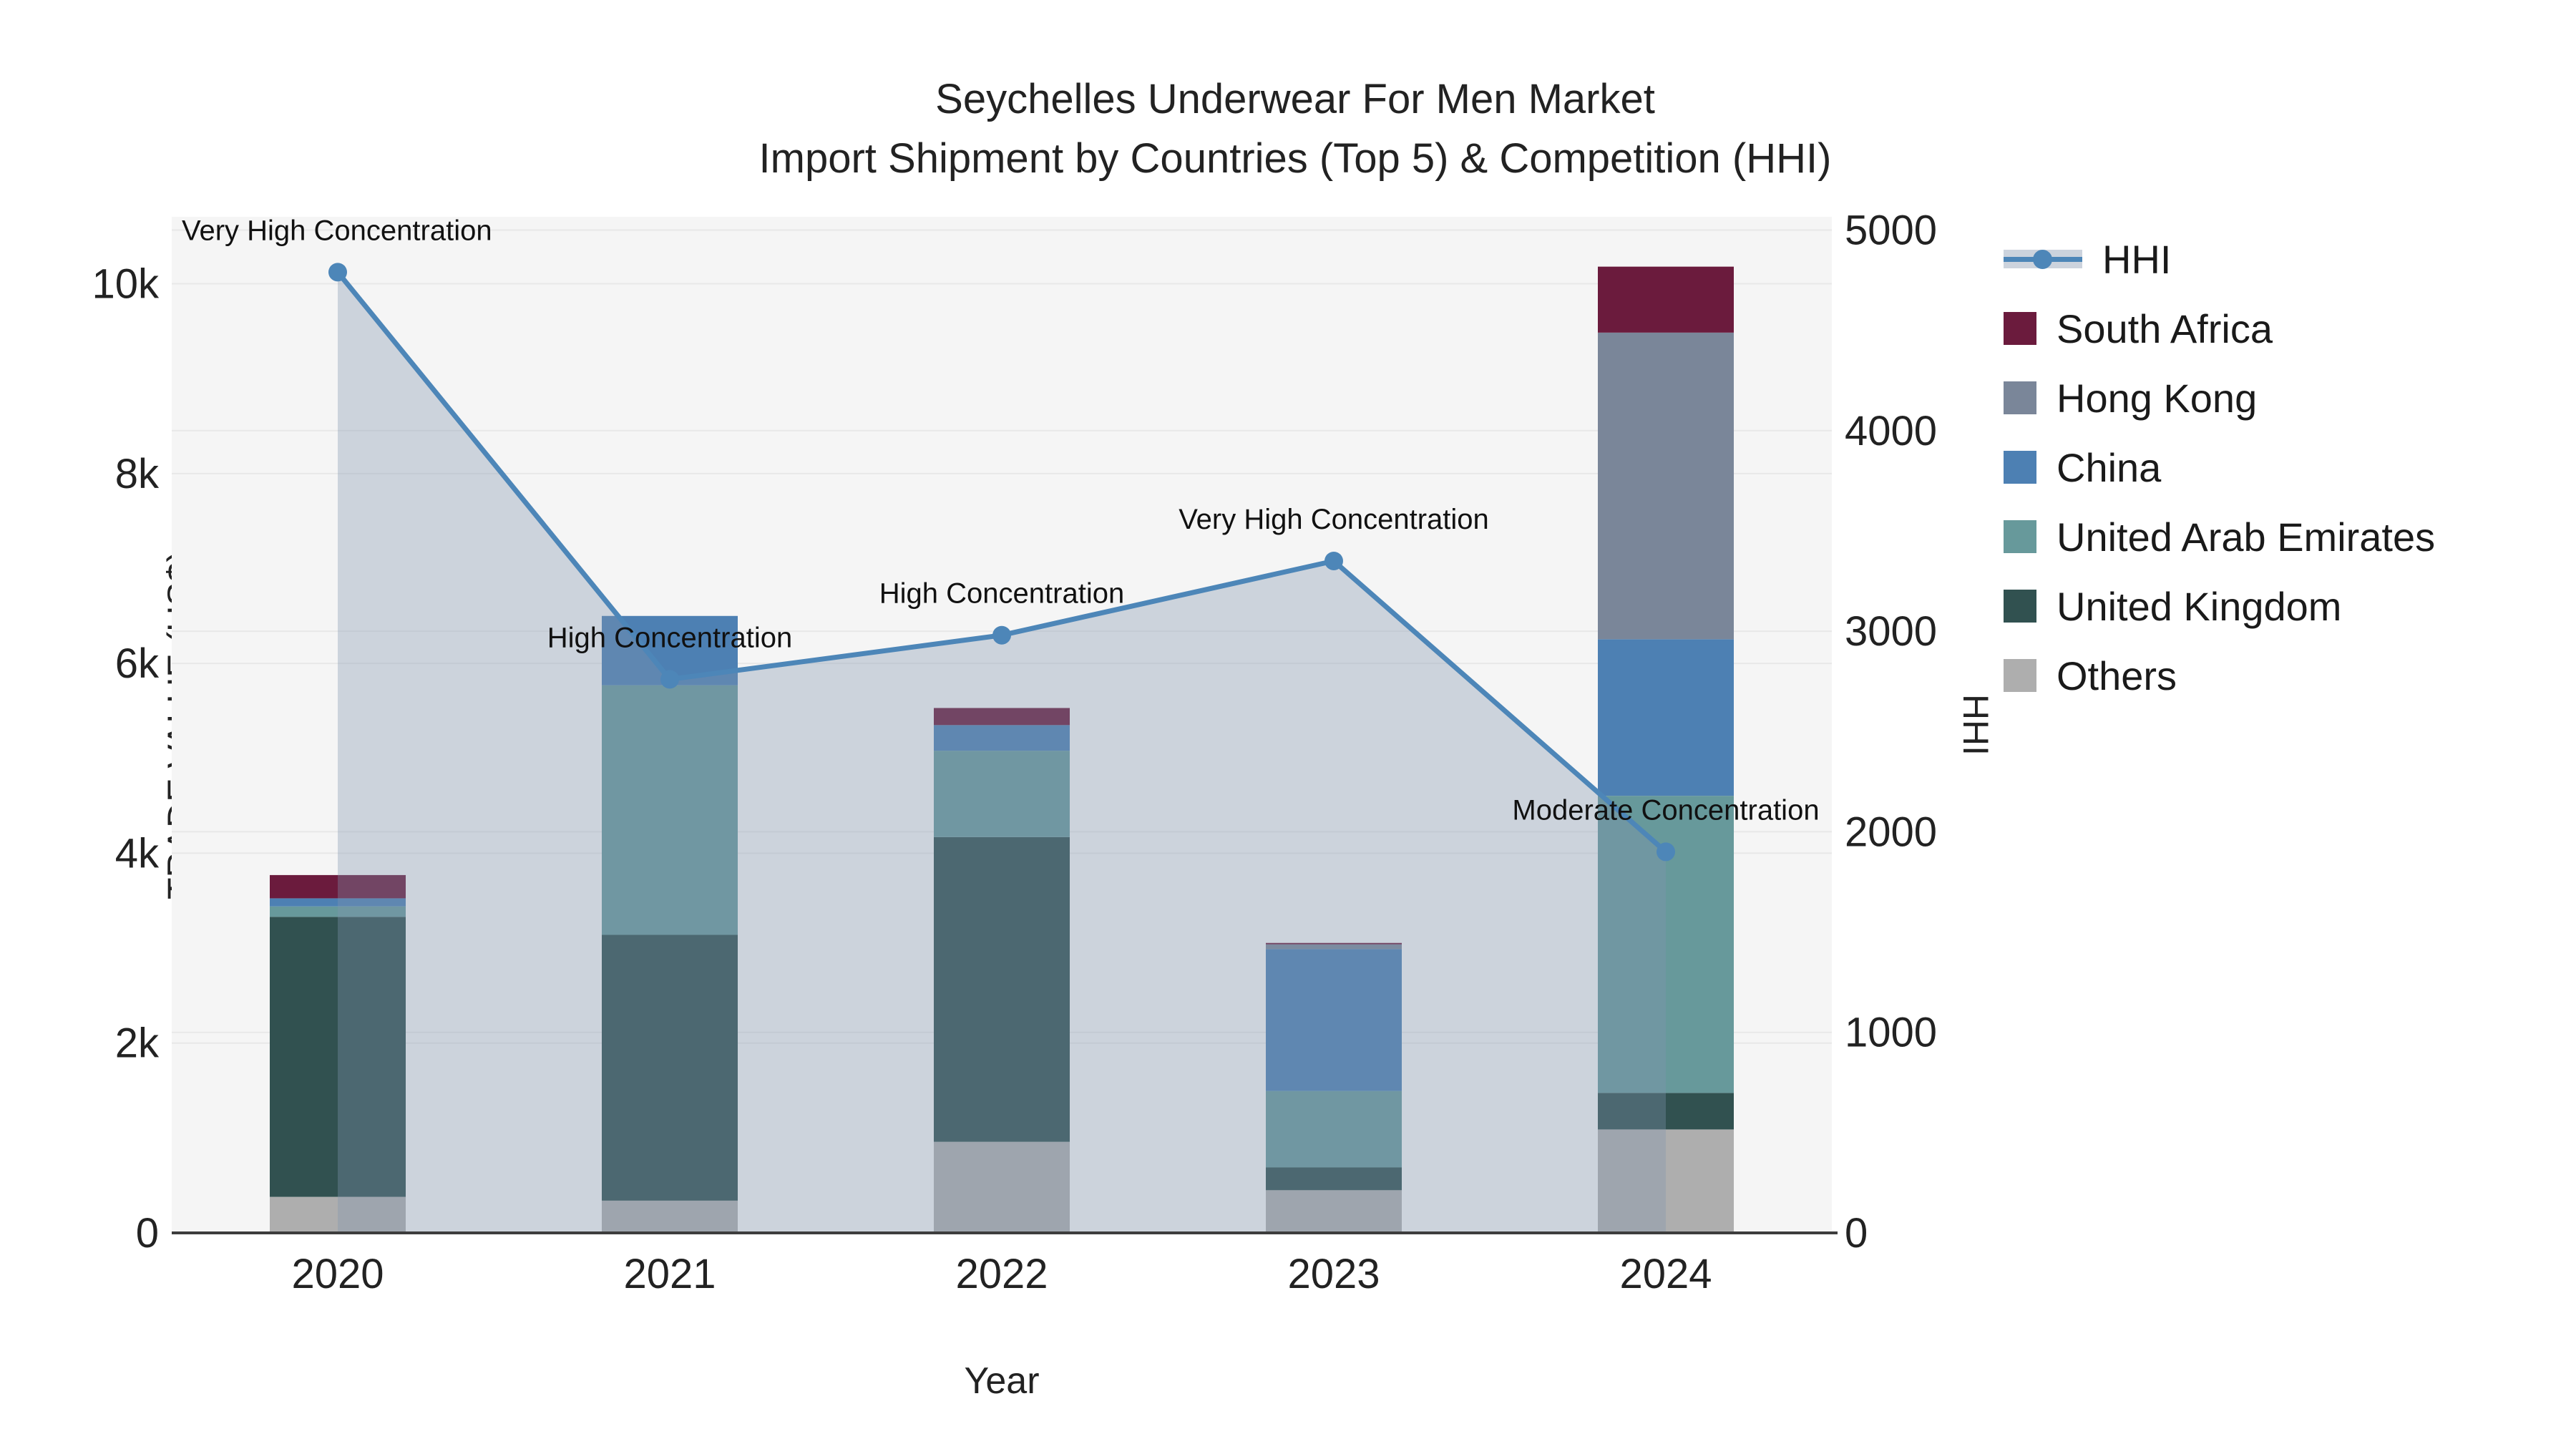 Image resolution: width=2576 pixels, height=1449 pixels. What do you see at coordinates (1891, 230) in the screenshot?
I see `y-right-tick-5000: 5000` at bounding box center [1891, 230].